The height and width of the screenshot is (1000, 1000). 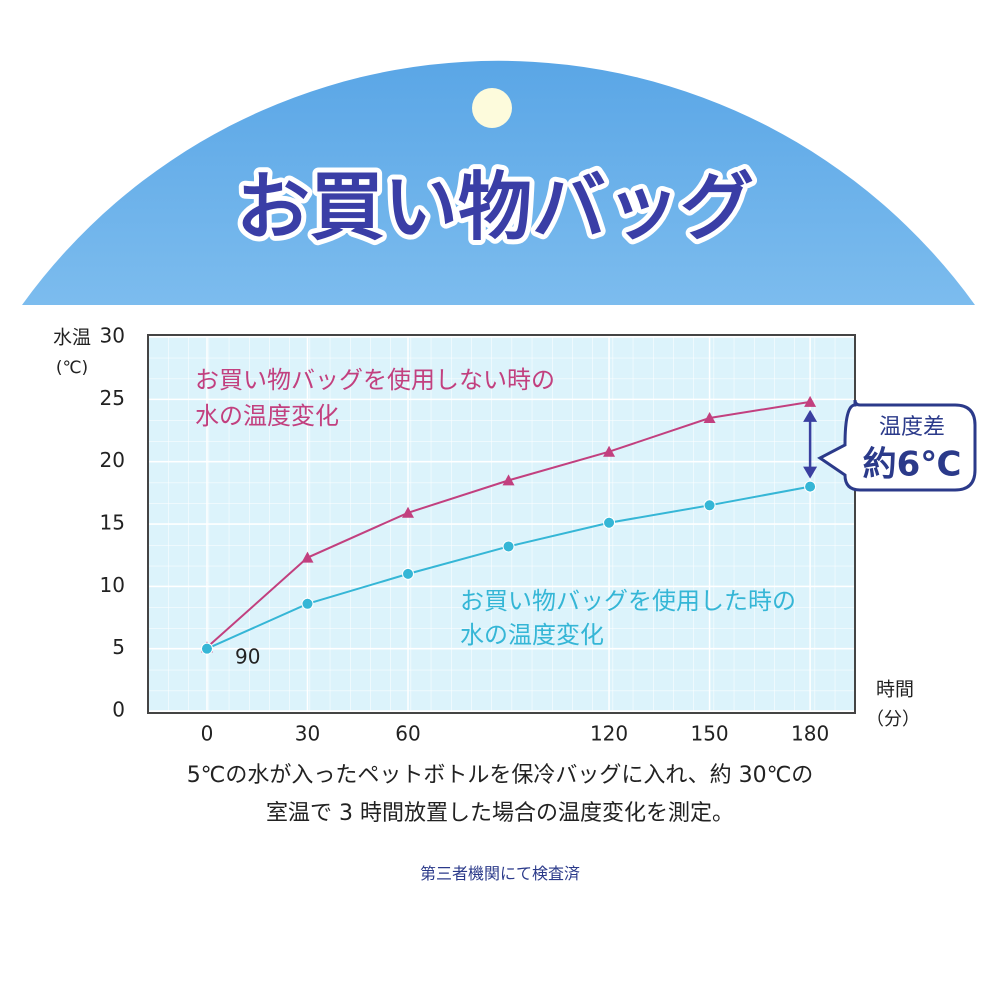 I want to click on series-label: お買い物バッグを使用した時の 水の温度変化, so click(x=628, y=618).